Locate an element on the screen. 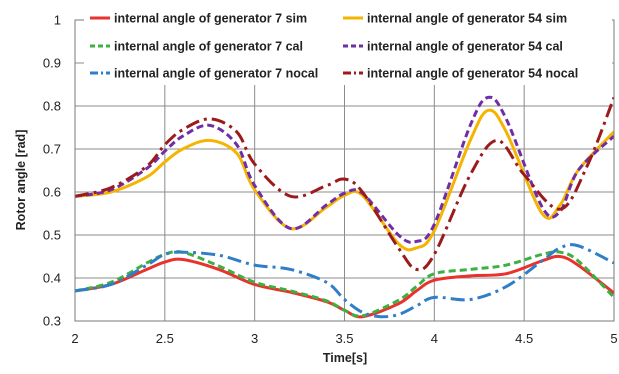 The width and height of the screenshot is (619, 374). y-tick-label: 0.9 is located at coordinates (52, 63).